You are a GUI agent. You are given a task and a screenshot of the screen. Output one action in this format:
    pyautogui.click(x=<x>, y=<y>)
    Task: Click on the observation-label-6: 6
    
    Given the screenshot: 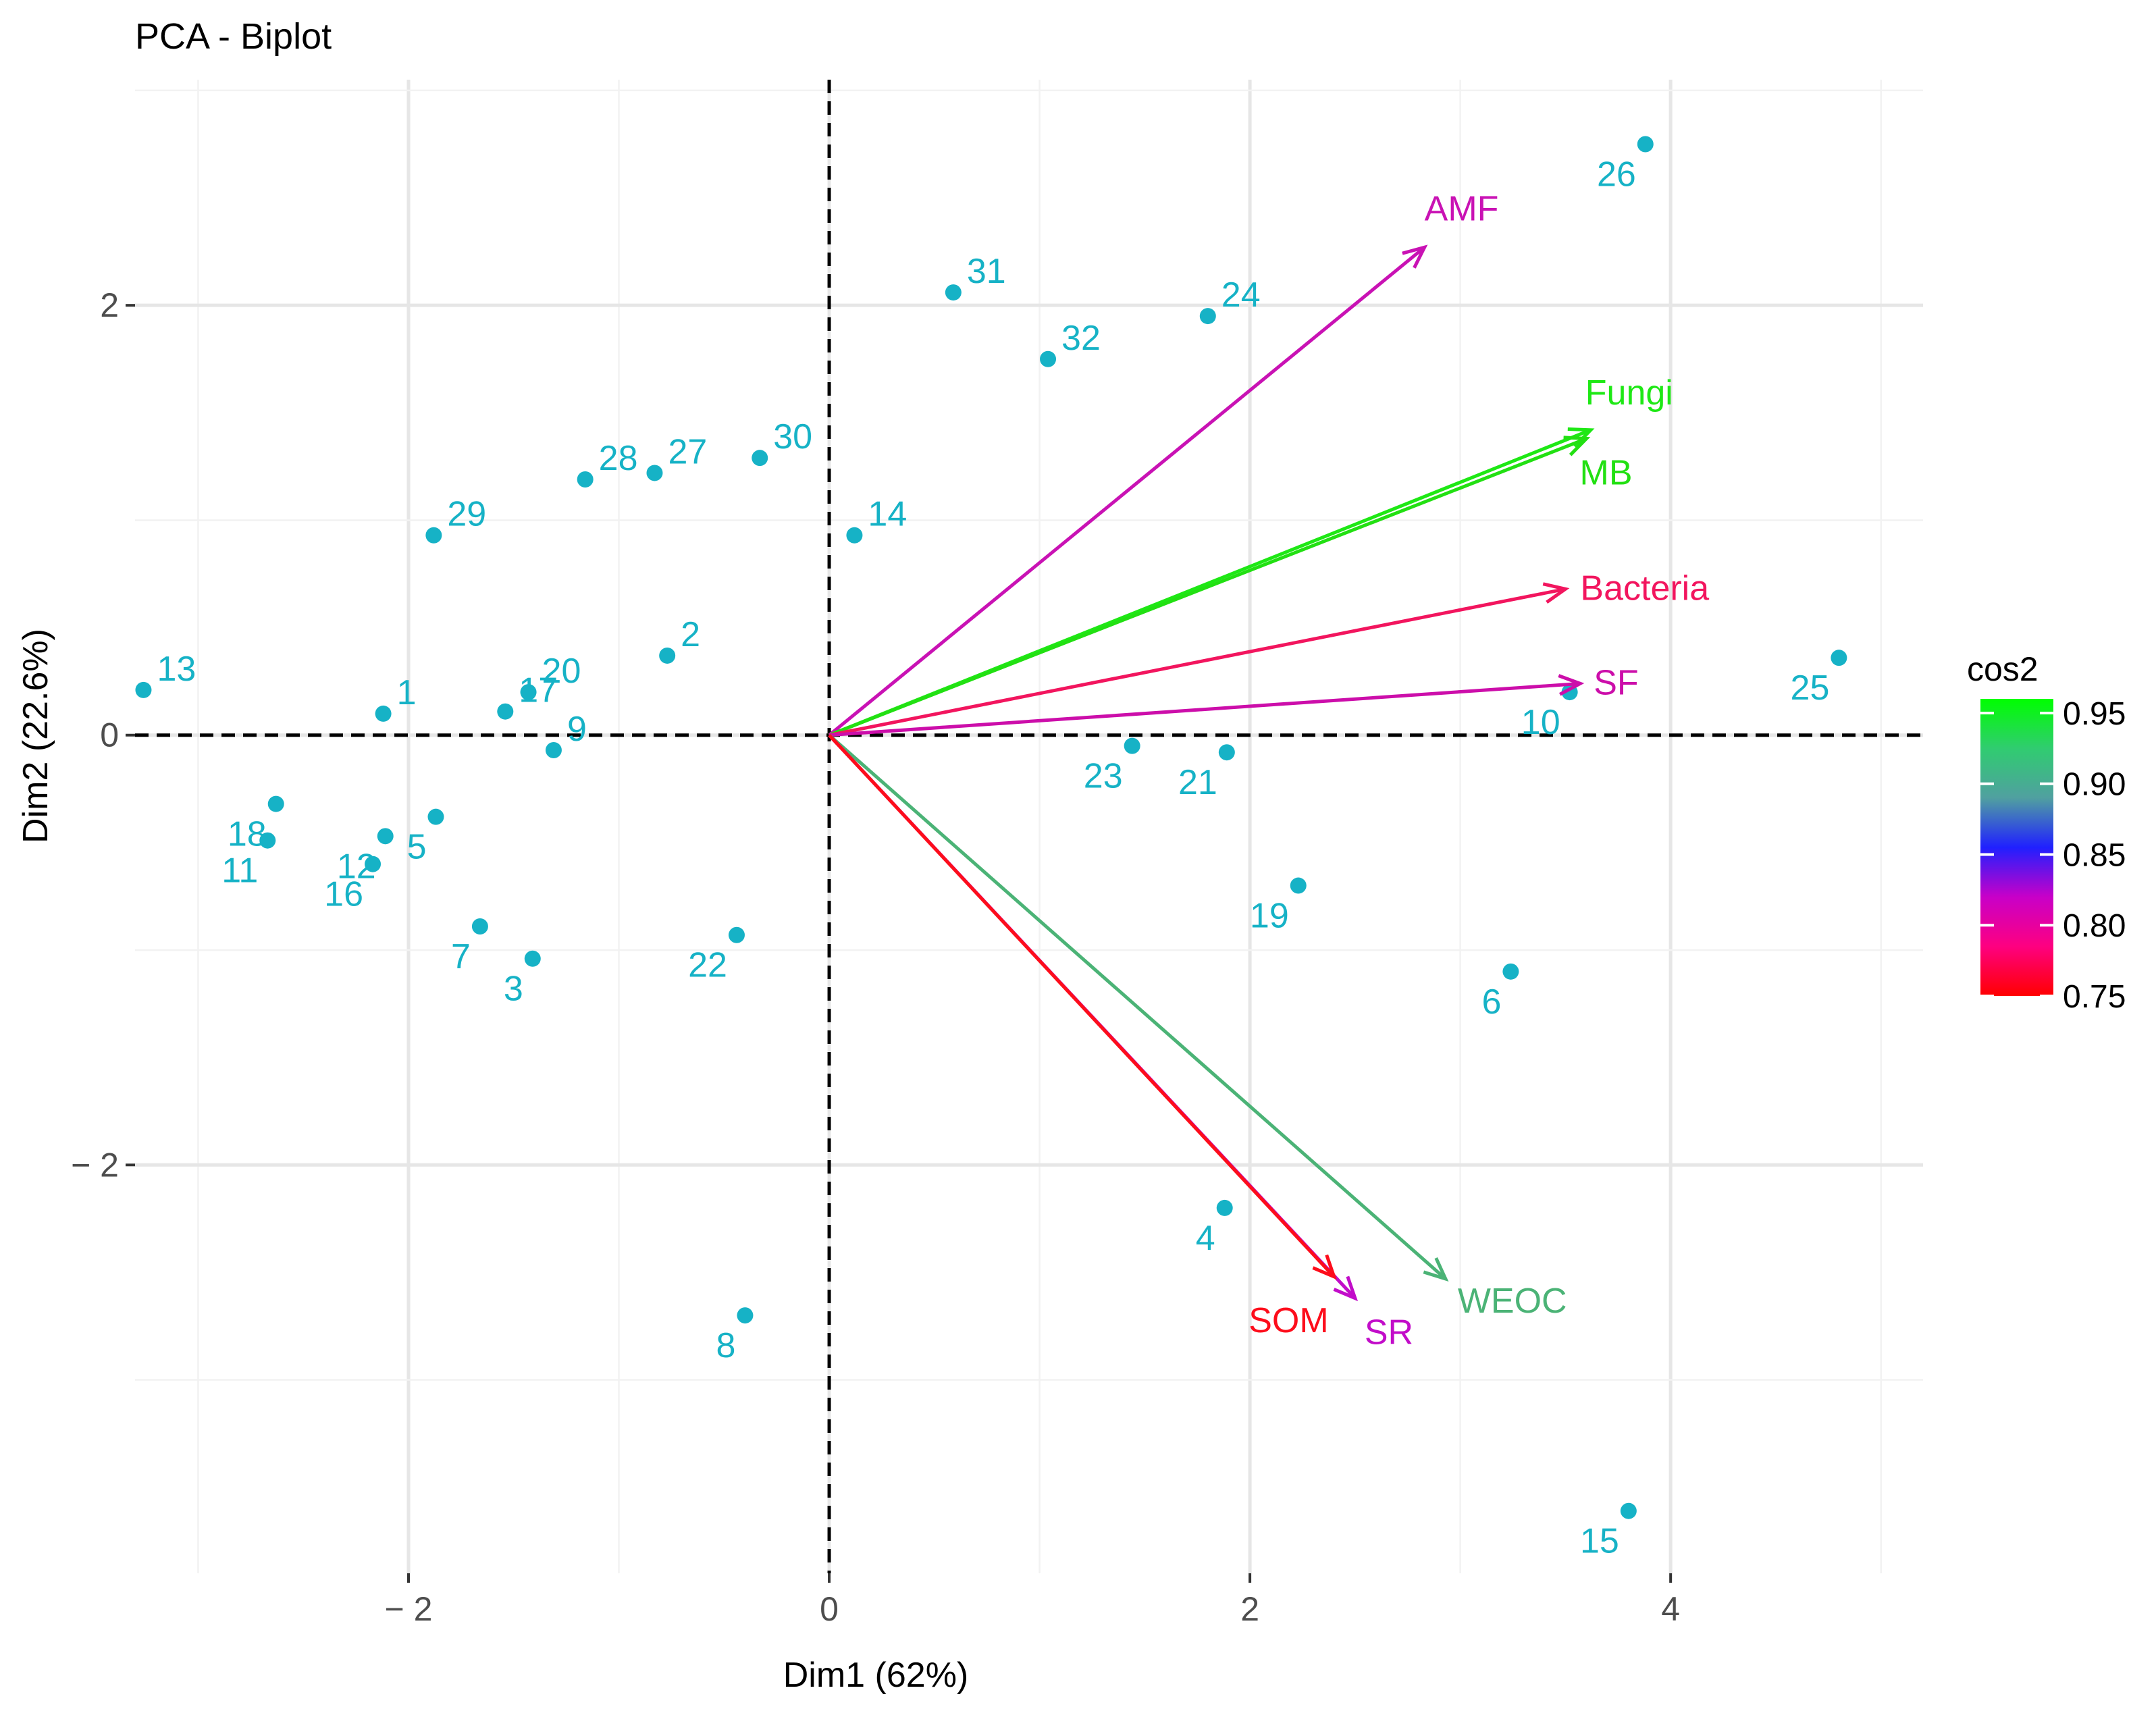 What is the action you would take?
    pyautogui.click(x=1491, y=1002)
    